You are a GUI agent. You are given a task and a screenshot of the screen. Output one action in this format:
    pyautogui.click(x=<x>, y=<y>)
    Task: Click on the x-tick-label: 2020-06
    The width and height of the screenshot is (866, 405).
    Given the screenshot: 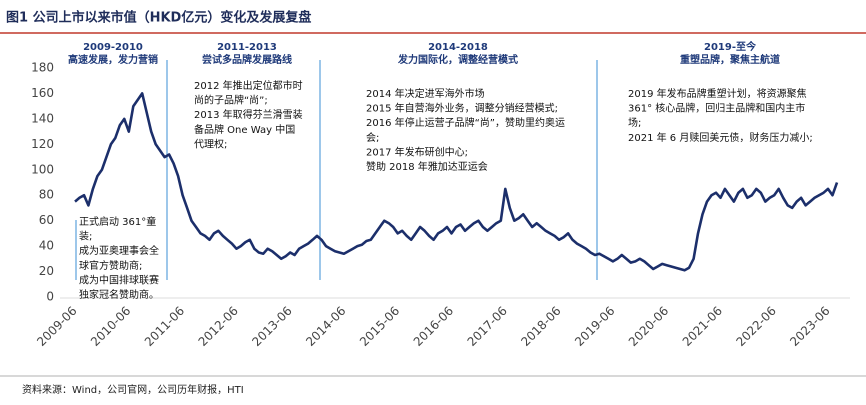 What is the action you would take?
    pyautogui.click(x=648, y=326)
    